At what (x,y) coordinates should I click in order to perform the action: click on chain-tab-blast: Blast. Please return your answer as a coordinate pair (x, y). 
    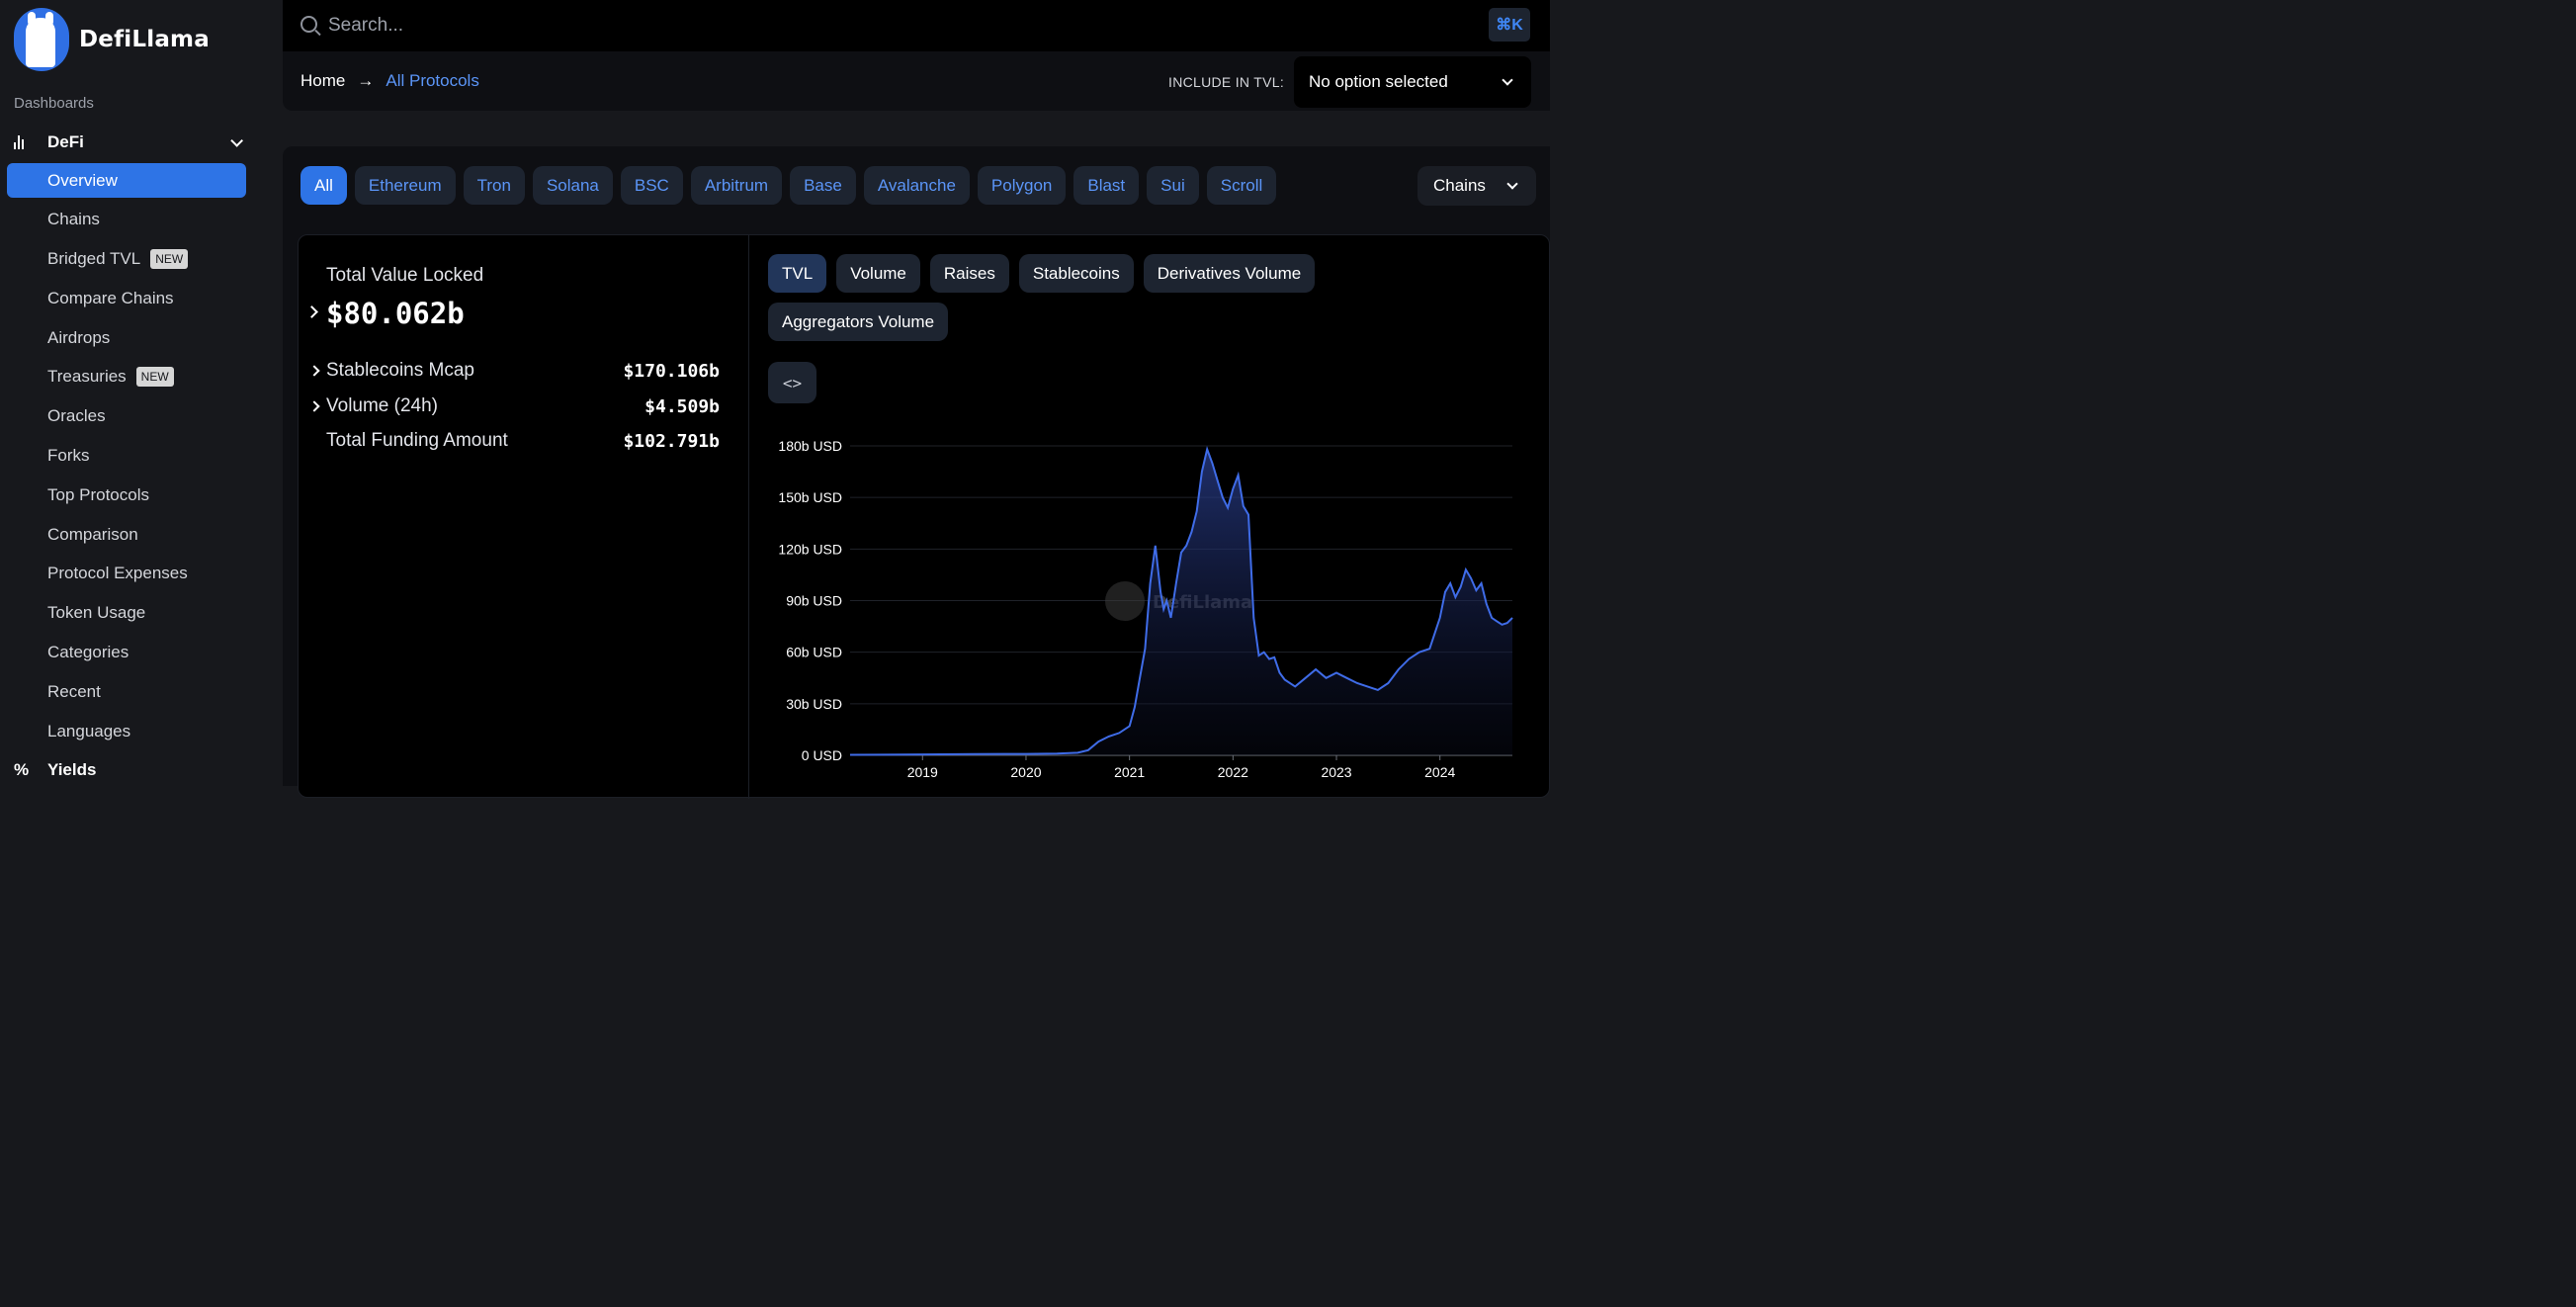
    Looking at the image, I should click on (1106, 185).